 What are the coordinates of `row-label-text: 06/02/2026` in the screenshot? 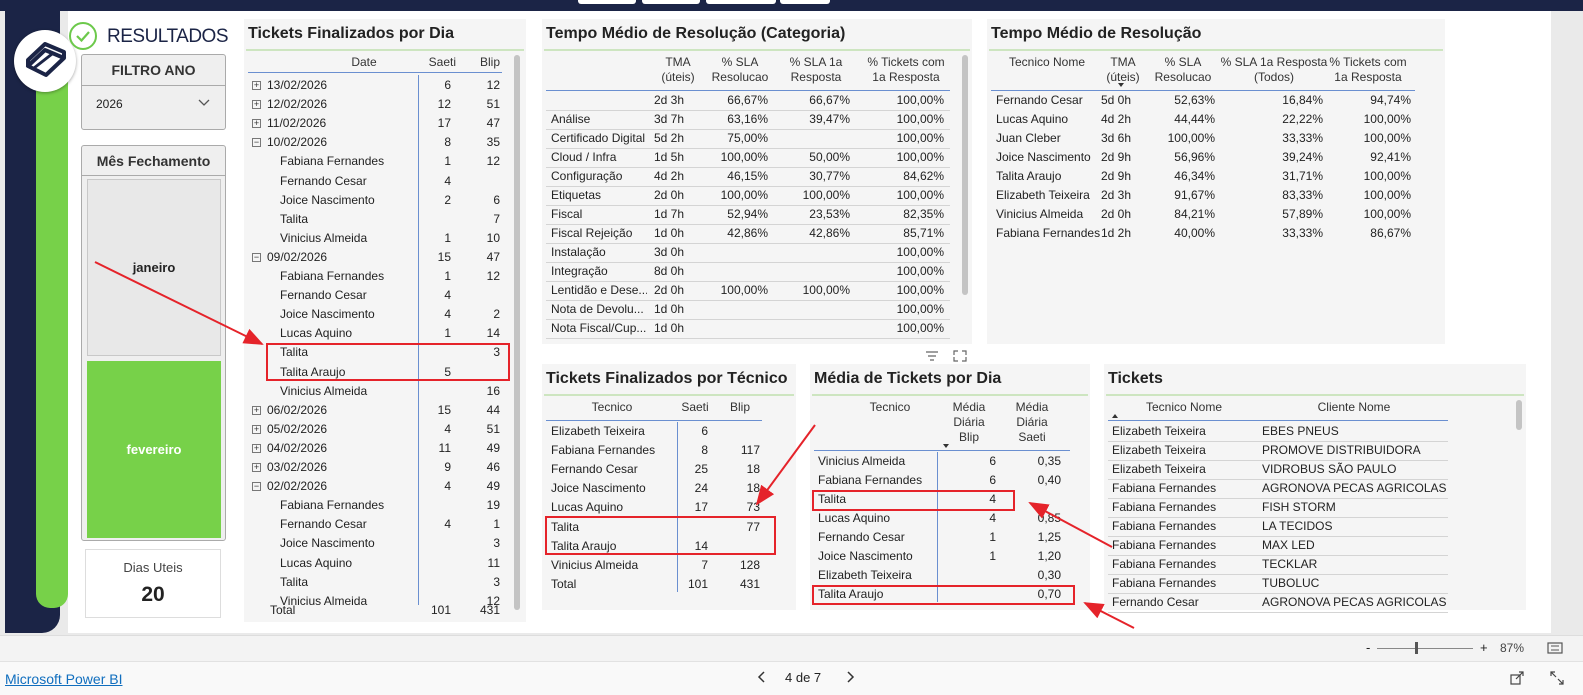 It's located at (297, 409).